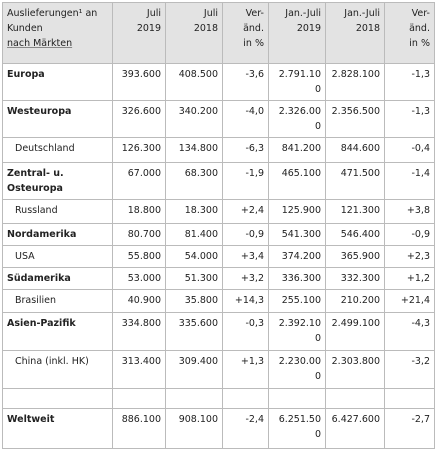 The height and width of the screenshot is (449, 437). What do you see at coordinates (297, 181) in the screenshot?
I see `value-cell: 465.100` at bounding box center [297, 181].